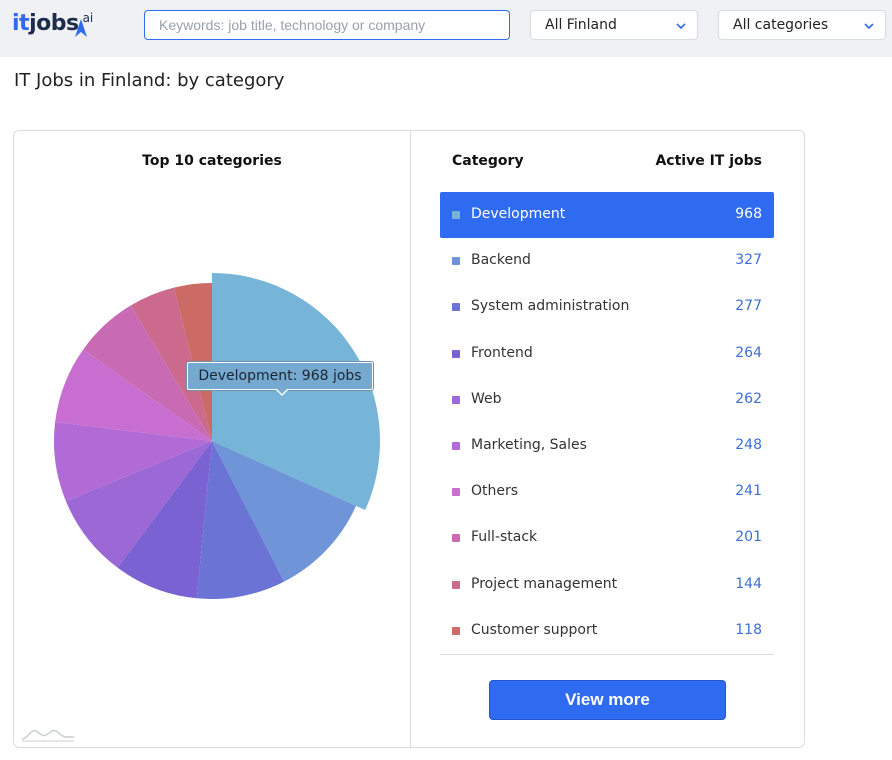 This screenshot has width=892, height=760. What do you see at coordinates (280, 376) in the screenshot?
I see `chart-tooltip: Development: 968 jobs` at bounding box center [280, 376].